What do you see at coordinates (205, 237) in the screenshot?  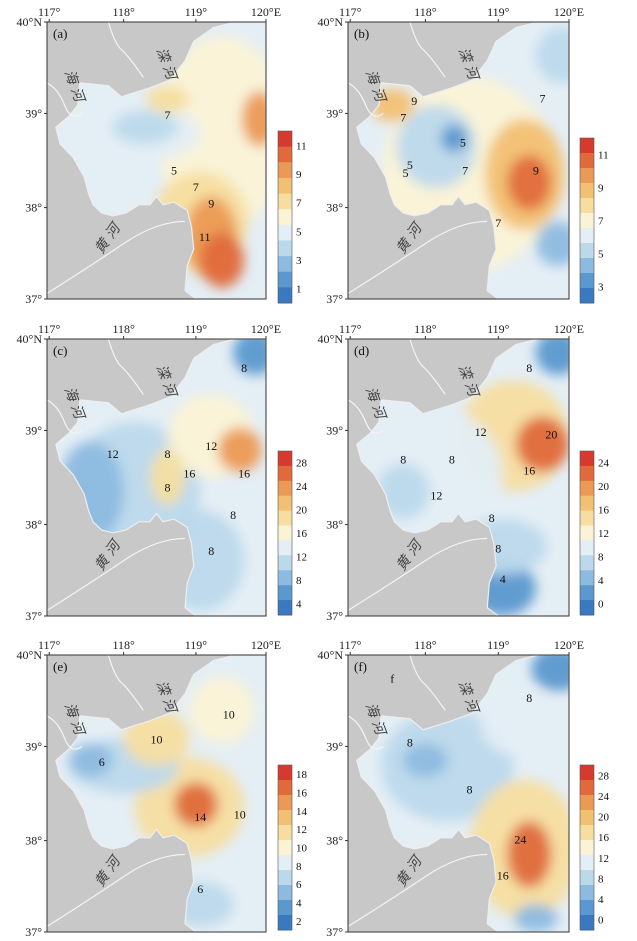 I see `contour-label: 11` at bounding box center [205, 237].